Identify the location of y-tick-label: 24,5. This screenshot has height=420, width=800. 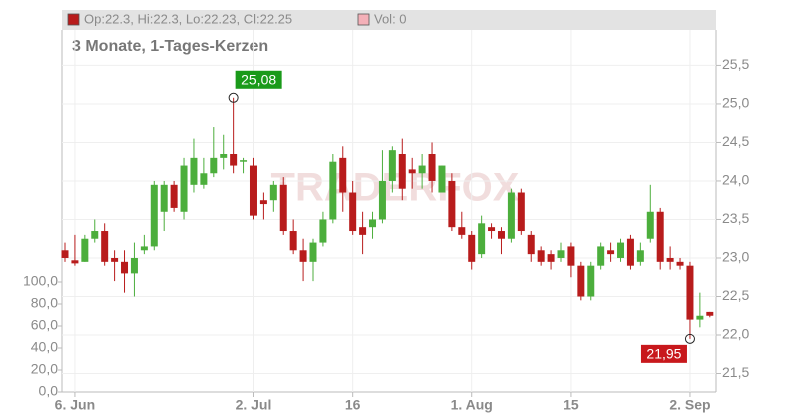
(735, 141).